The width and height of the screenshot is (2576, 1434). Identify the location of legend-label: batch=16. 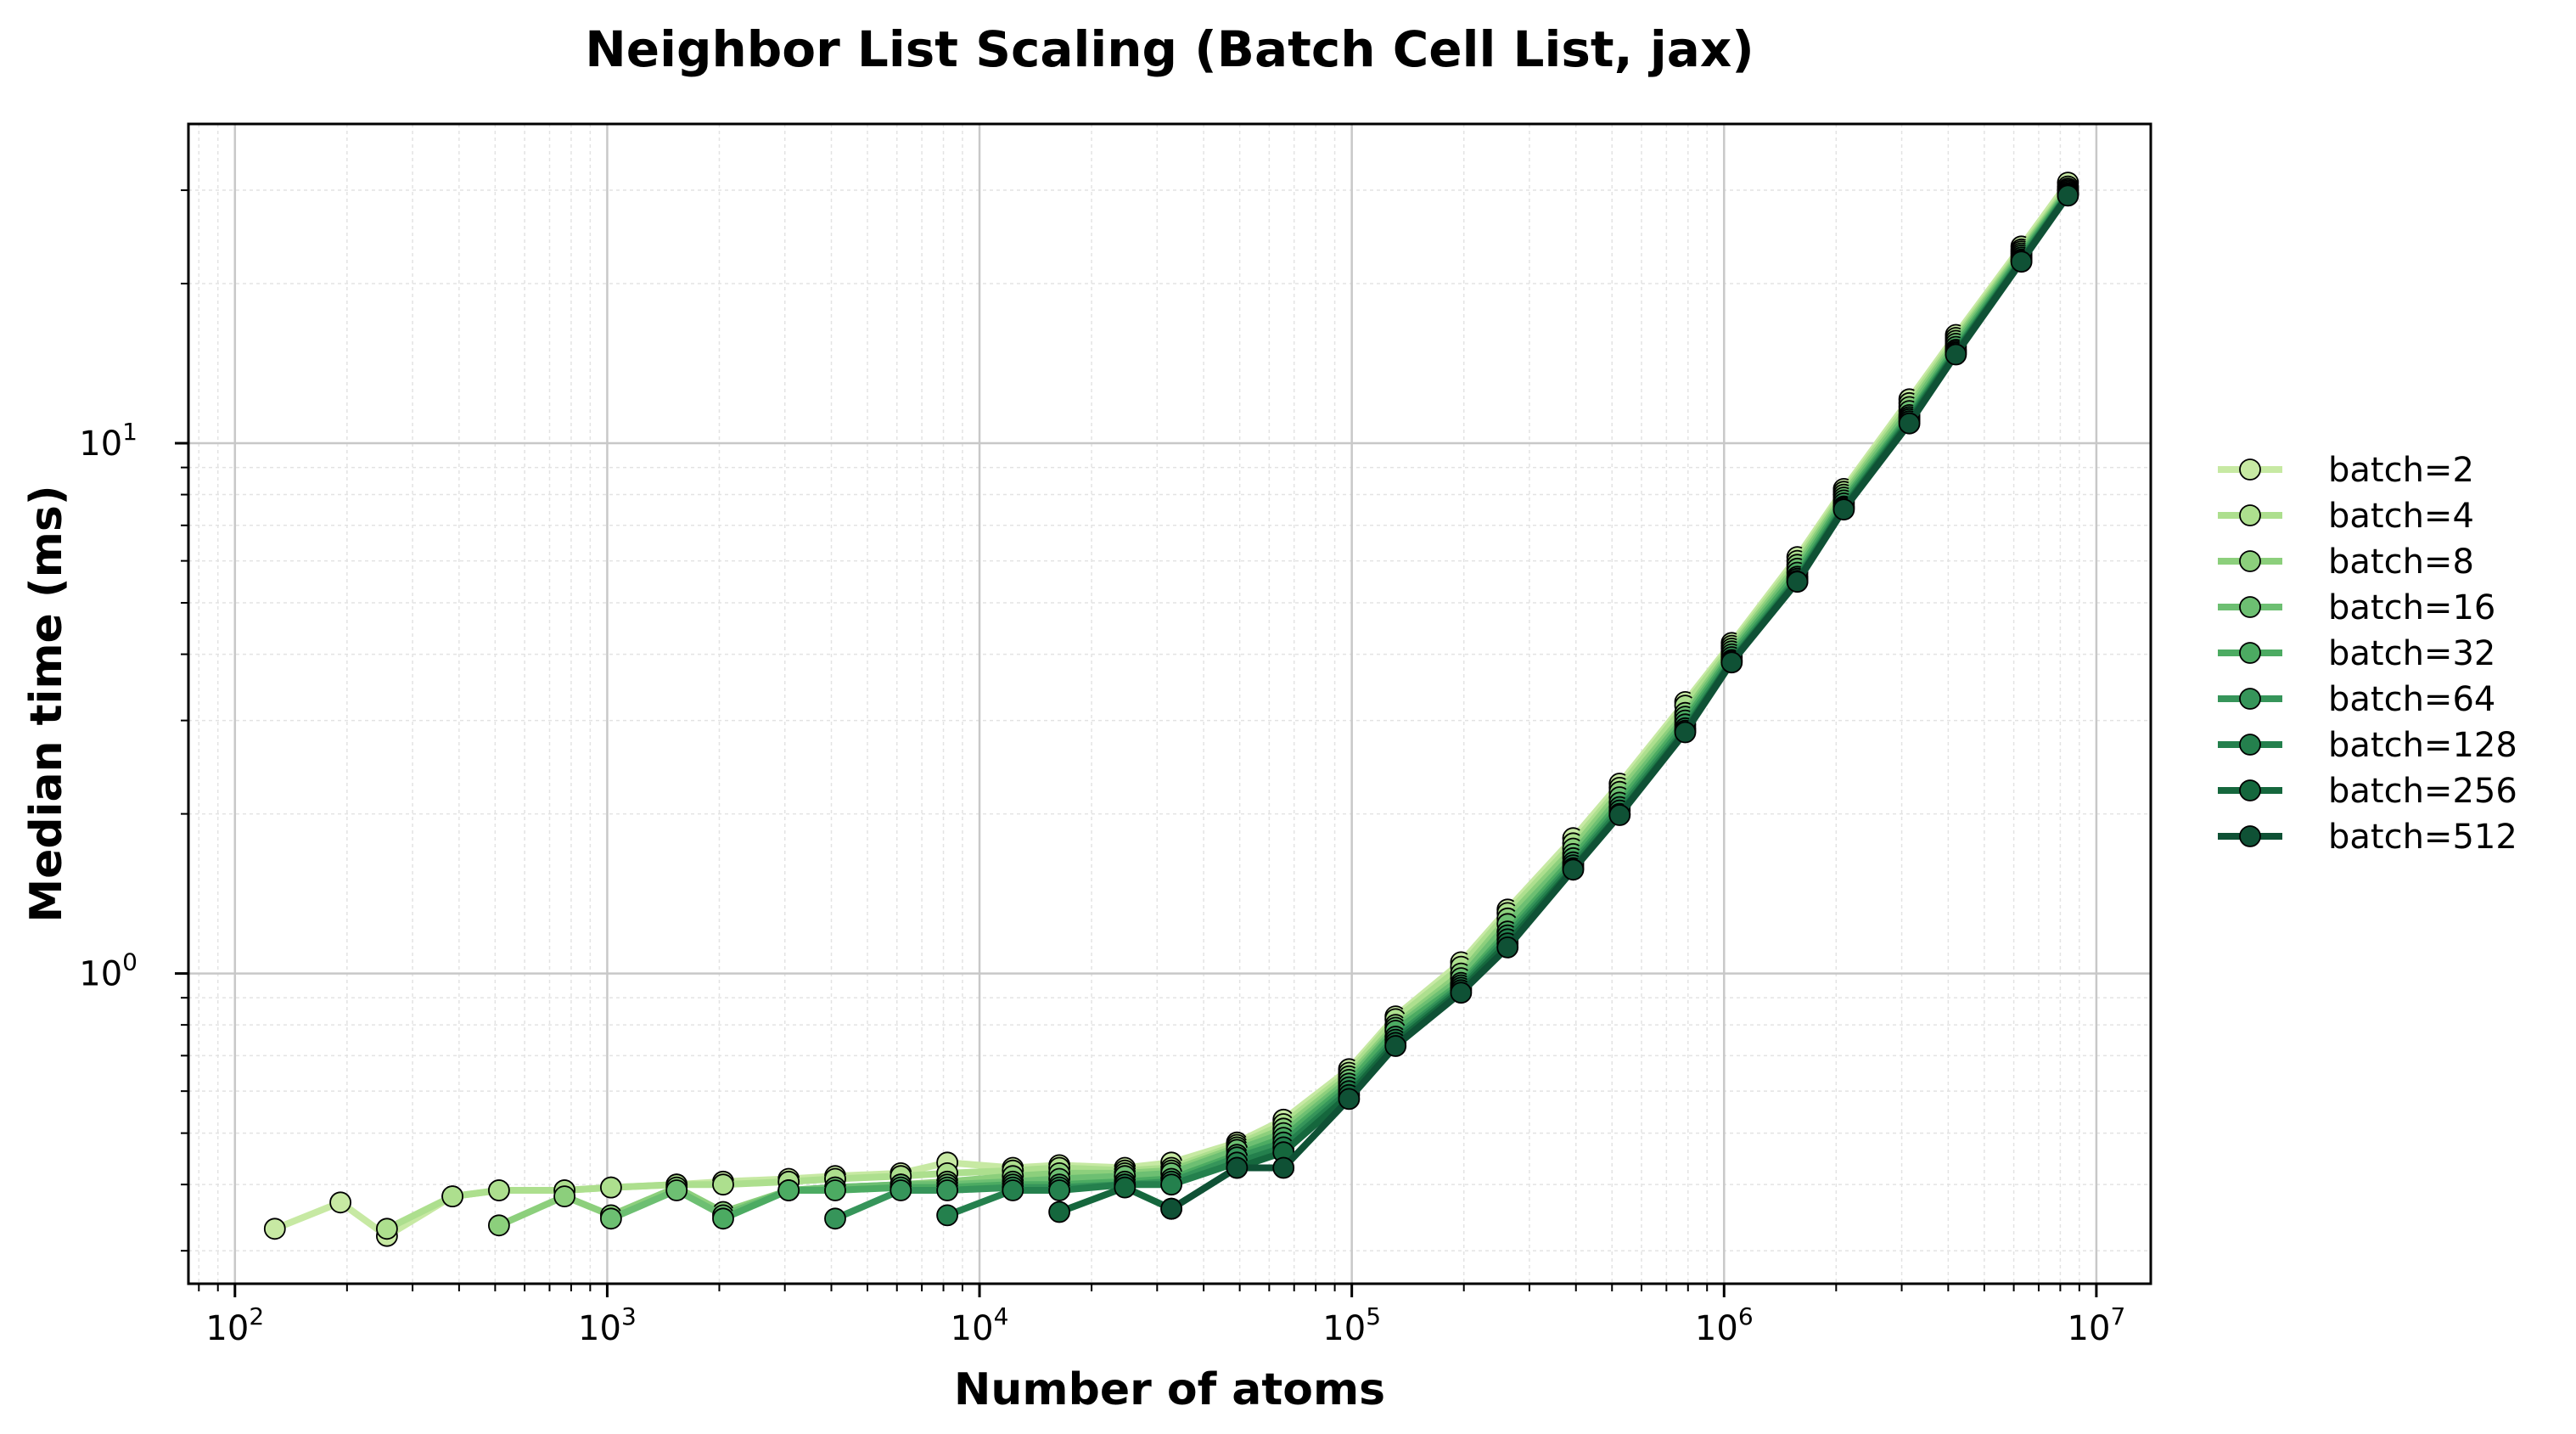
(2411, 608).